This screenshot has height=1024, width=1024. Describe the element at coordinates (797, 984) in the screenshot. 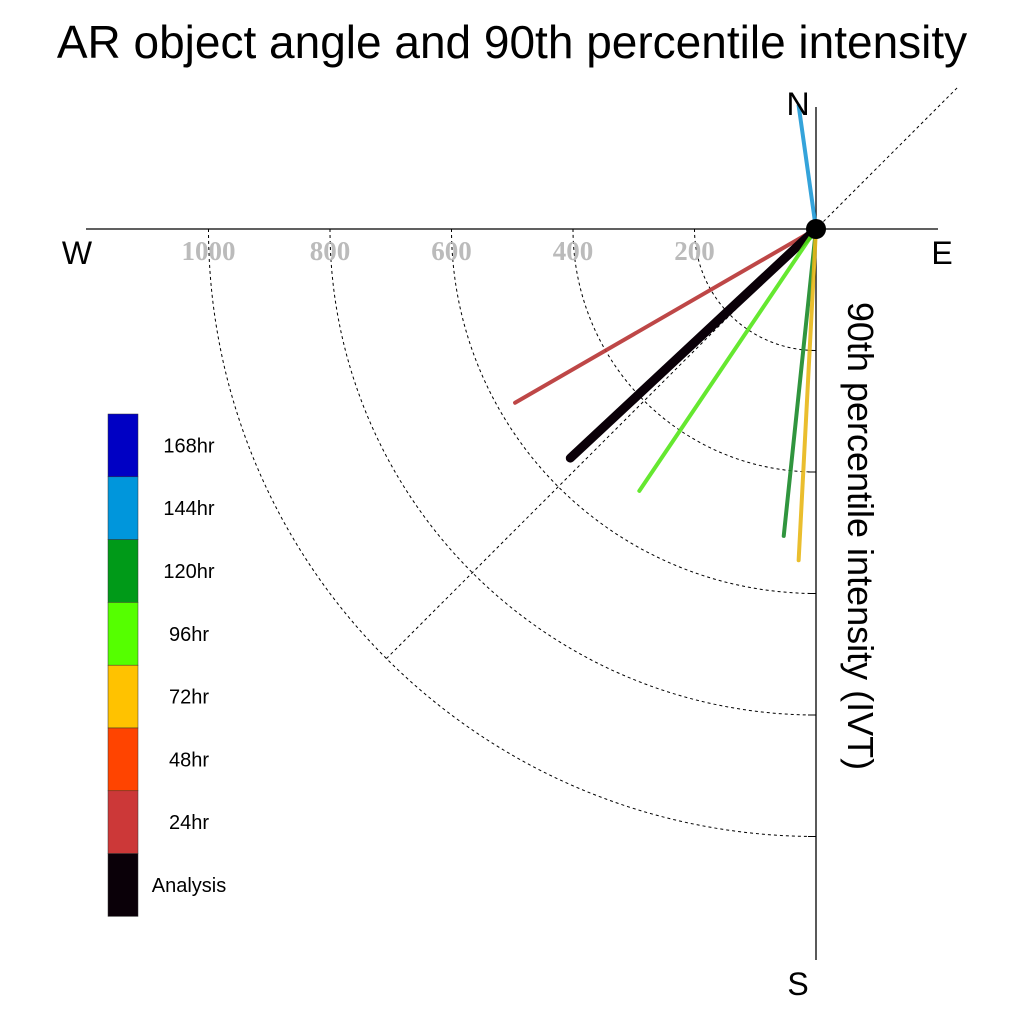

I see `compass-south: S` at that location.